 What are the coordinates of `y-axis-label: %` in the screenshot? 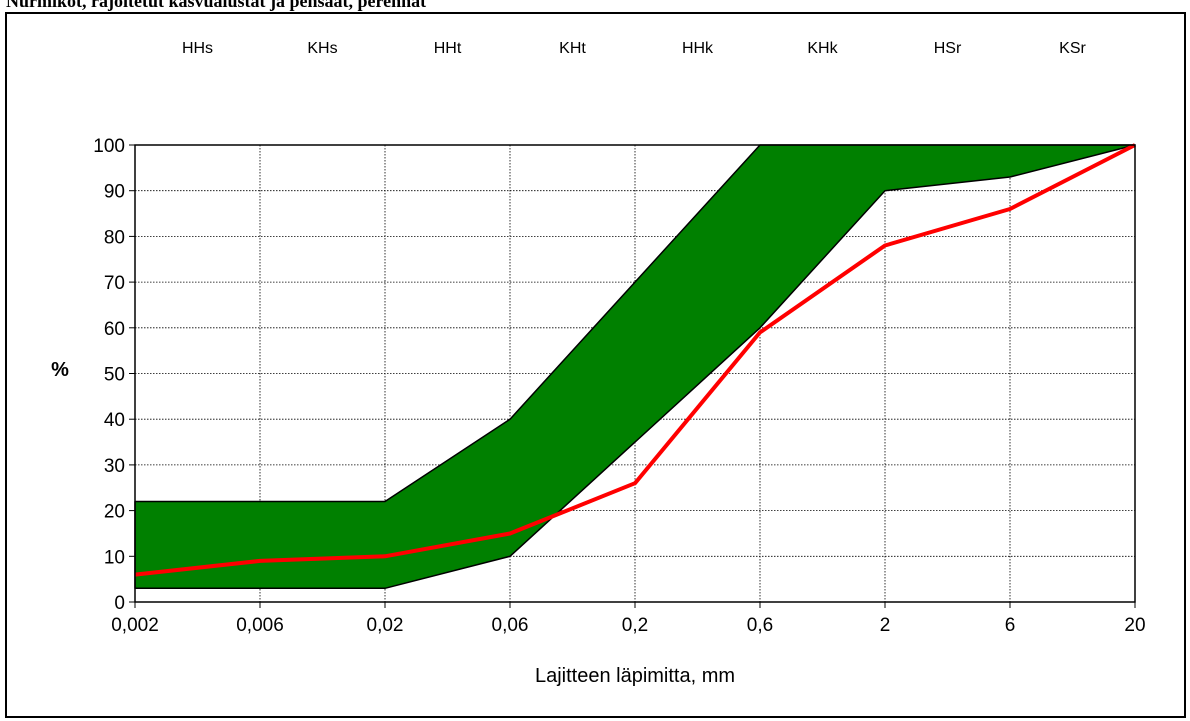 It's located at (60, 370).